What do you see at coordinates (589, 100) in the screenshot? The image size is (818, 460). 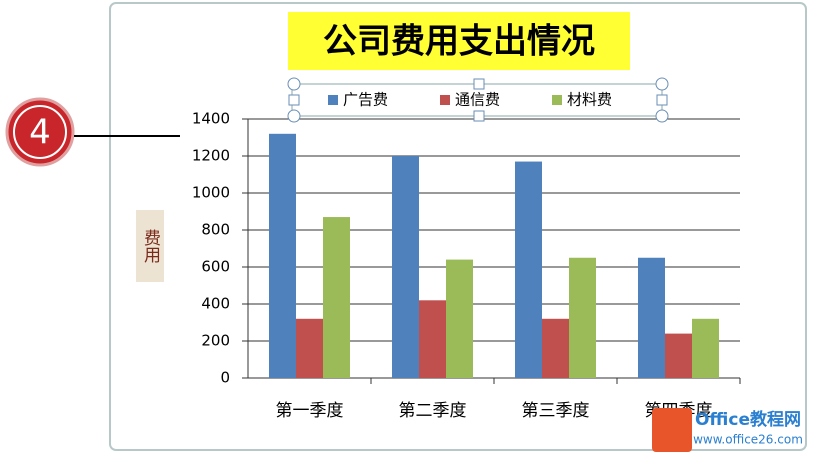 I see `legend-label: 材料费` at bounding box center [589, 100].